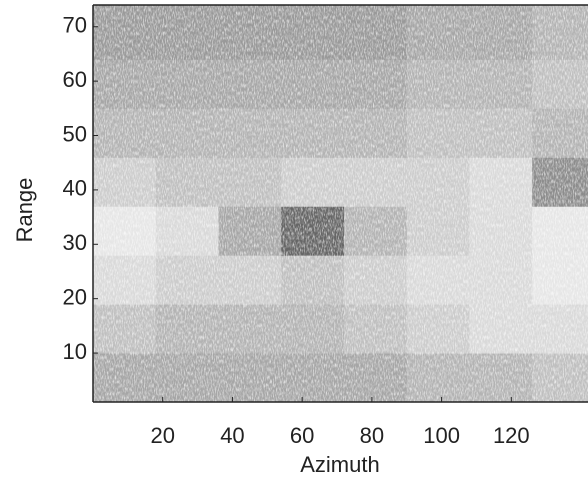  What do you see at coordinates (75, 79) in the screenshot?
I see `y-tick-label: 60` at bounding box center [75, 79].